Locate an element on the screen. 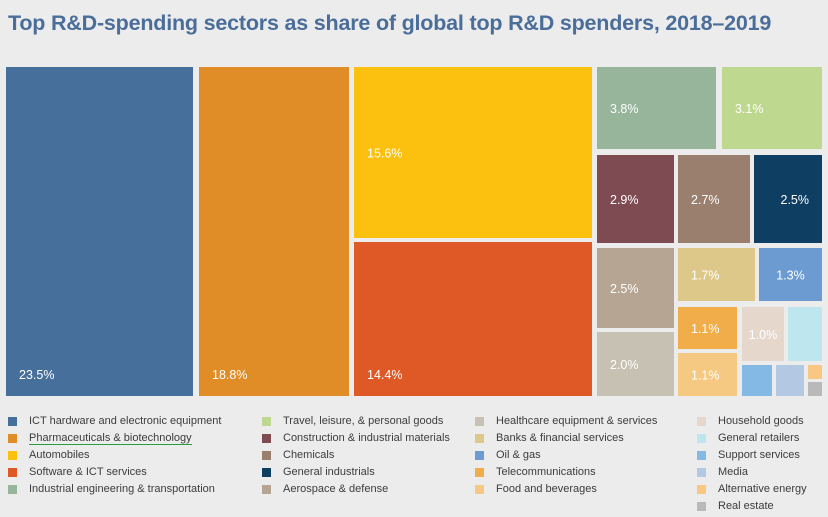 The image size is (828, 517). treemap-label-oil-and-gas: 1.3% is located at coordinates (790, 276).